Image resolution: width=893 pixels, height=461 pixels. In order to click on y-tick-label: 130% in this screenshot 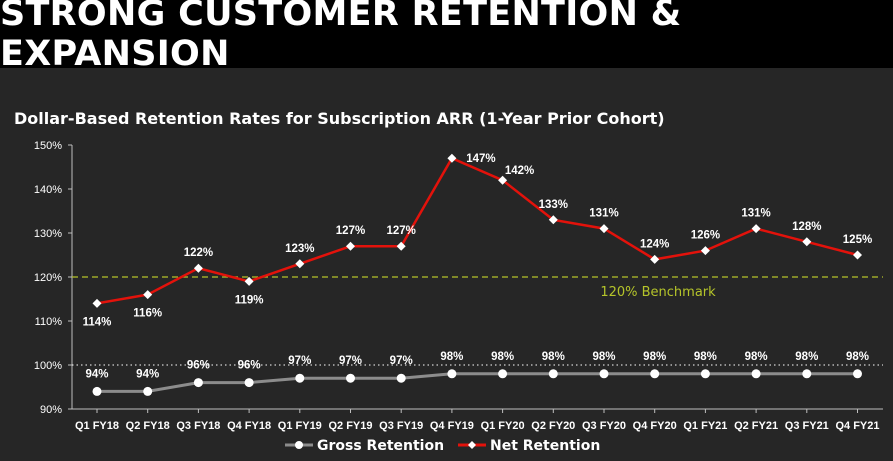, I will do `click(48, 234)`.